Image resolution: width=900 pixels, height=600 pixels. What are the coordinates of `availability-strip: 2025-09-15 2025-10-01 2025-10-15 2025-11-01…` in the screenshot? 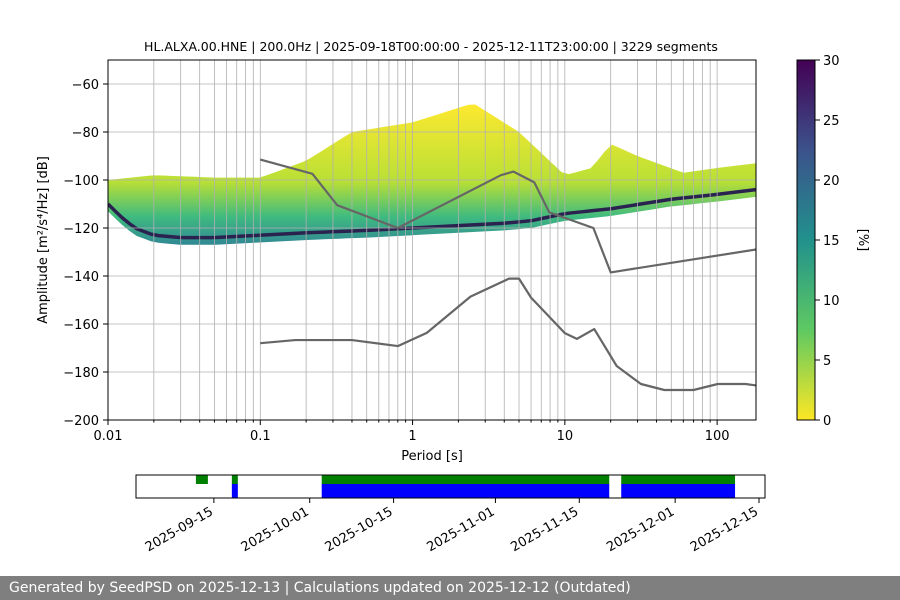 It's located at (450, 514).